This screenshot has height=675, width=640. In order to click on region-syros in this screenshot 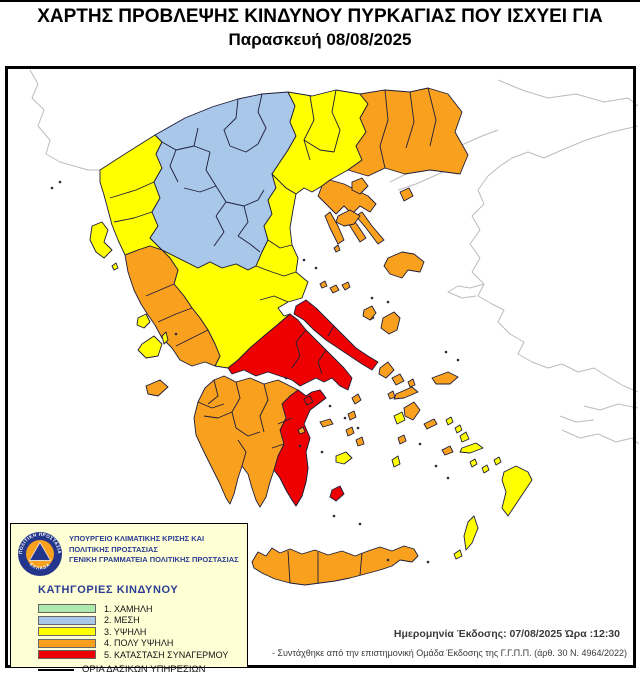, I will do `click(391, 395)`.